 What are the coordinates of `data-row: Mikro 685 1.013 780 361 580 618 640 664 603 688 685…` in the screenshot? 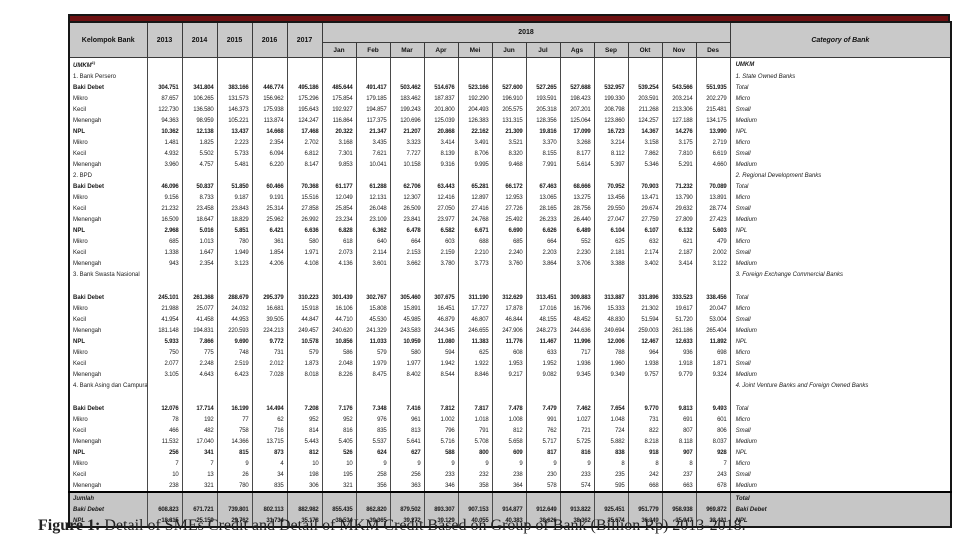 It's located at (510, 241).